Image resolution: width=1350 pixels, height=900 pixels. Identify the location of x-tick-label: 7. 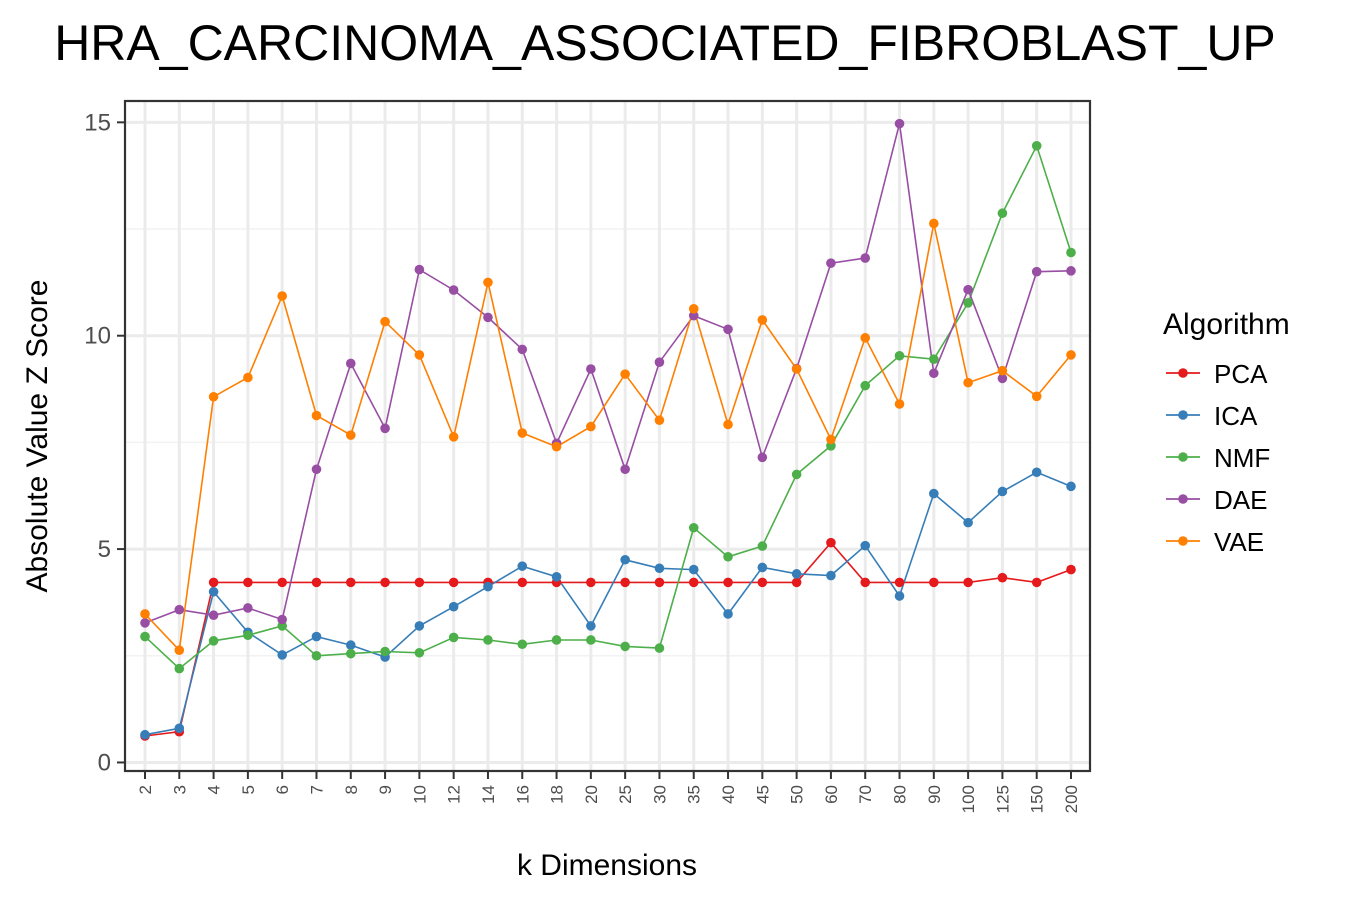
(316, 789).